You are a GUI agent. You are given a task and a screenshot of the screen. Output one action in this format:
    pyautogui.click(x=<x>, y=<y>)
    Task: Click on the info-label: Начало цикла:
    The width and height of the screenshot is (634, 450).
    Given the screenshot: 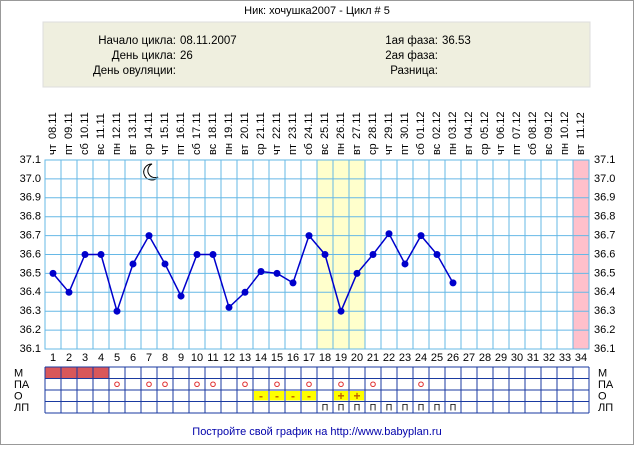 What is the action you would take?
    pyautogui.click(x=137, y=41)
    